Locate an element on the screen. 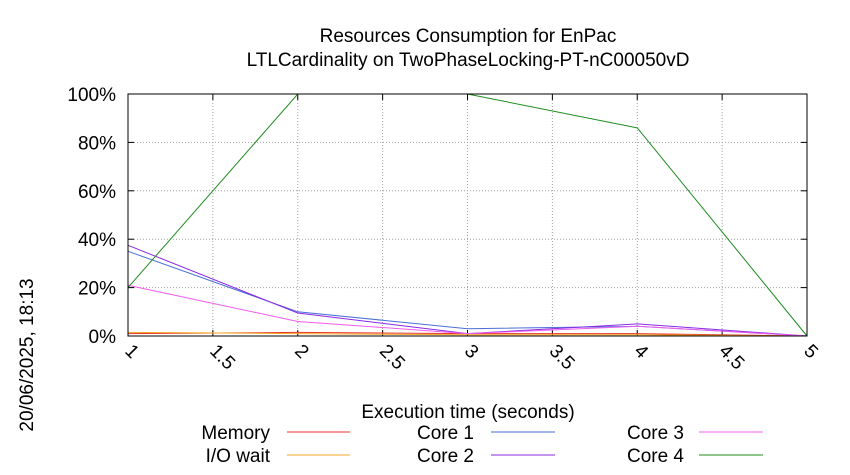 Image resolution: width=850 pixels, height=475 pixels. x-tick-label: 1.5 is located at coordinates (222, 358).